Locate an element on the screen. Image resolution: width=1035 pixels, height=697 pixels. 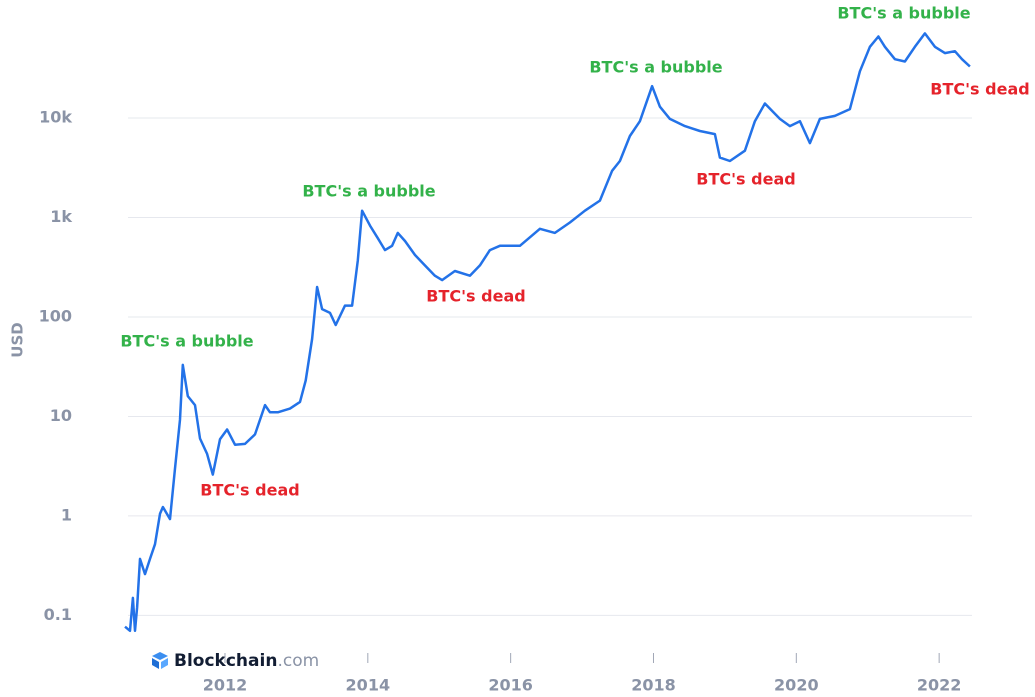
x-tick-label: 2016 is located at coordinates (510, 685).